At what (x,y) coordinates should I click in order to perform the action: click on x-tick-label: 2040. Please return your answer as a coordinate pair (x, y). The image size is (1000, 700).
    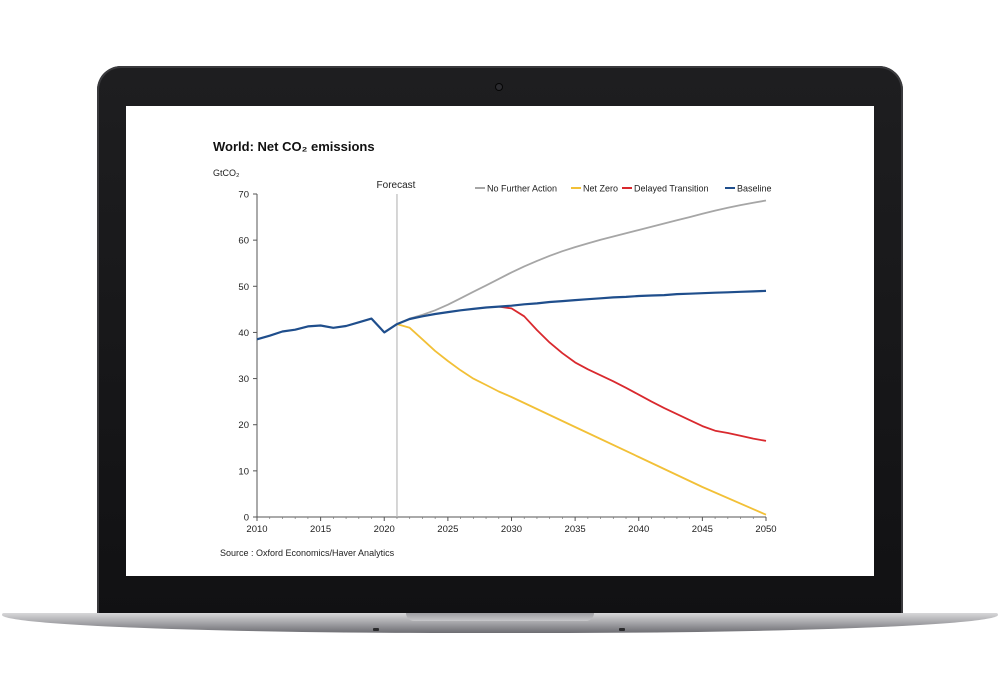
    Looking at the image, I should click on (638, 529).